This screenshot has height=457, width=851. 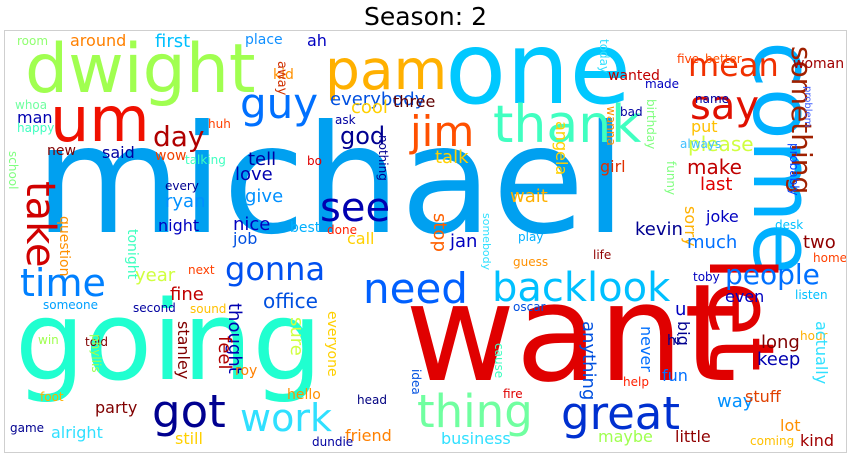 I want to click on word-little: little, so click(x=693, y=436).